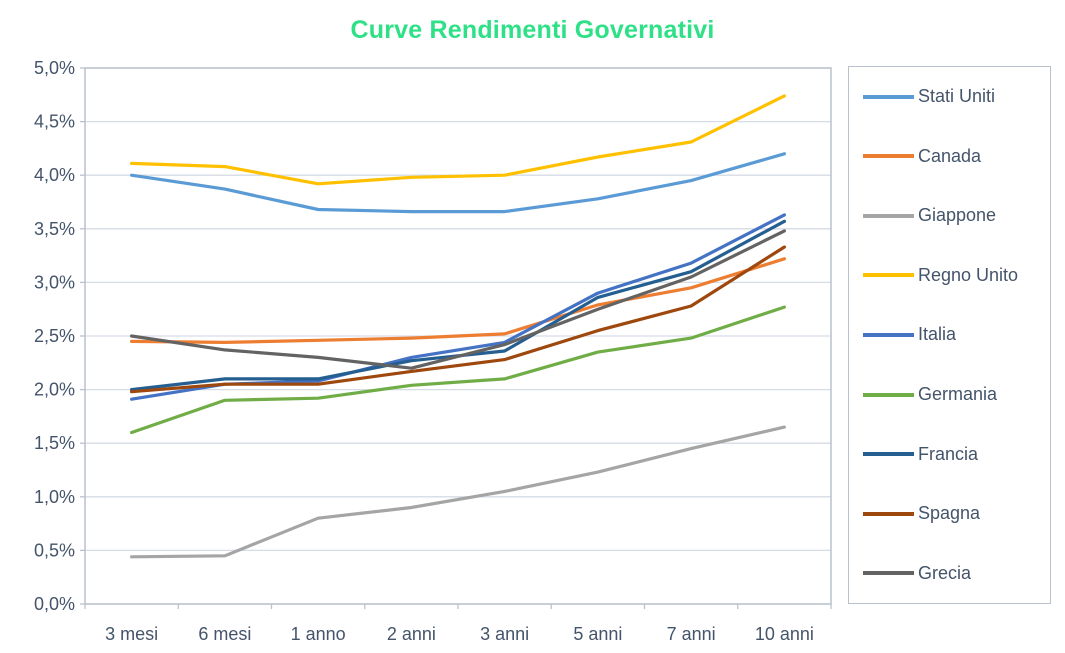 This screenshot has height=653, width=1065. I want to click on y-axis-label: 1,0%, so click(54, 497).